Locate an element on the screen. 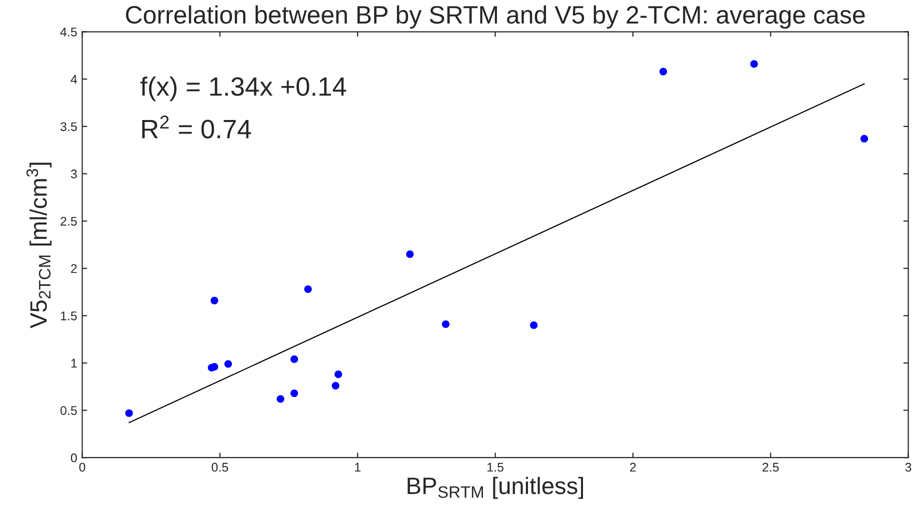 This screenshot has height=513, width=924. x-tick-label: 3 is located at coordinates (908, 467).